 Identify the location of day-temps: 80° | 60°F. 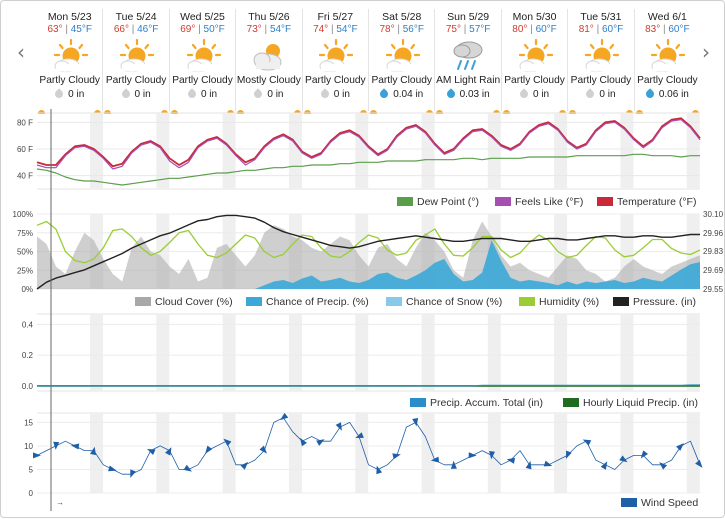
(534, 29).